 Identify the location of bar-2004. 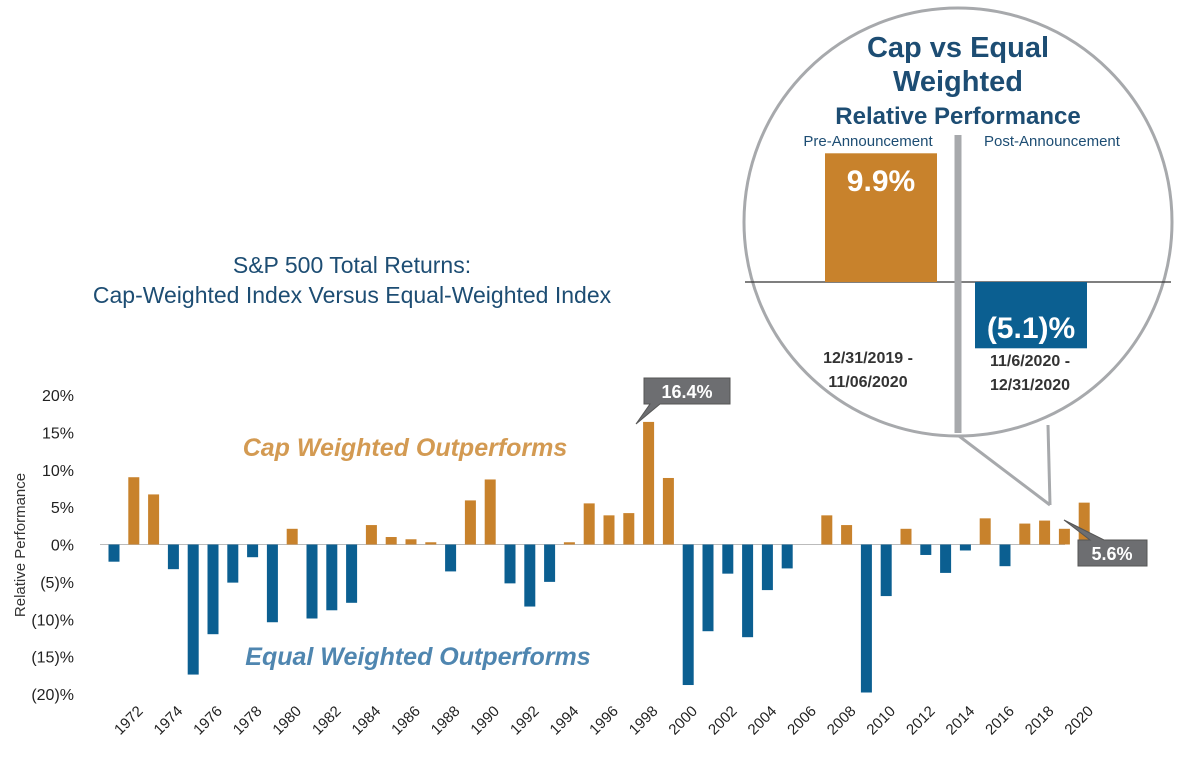
(767, 567).